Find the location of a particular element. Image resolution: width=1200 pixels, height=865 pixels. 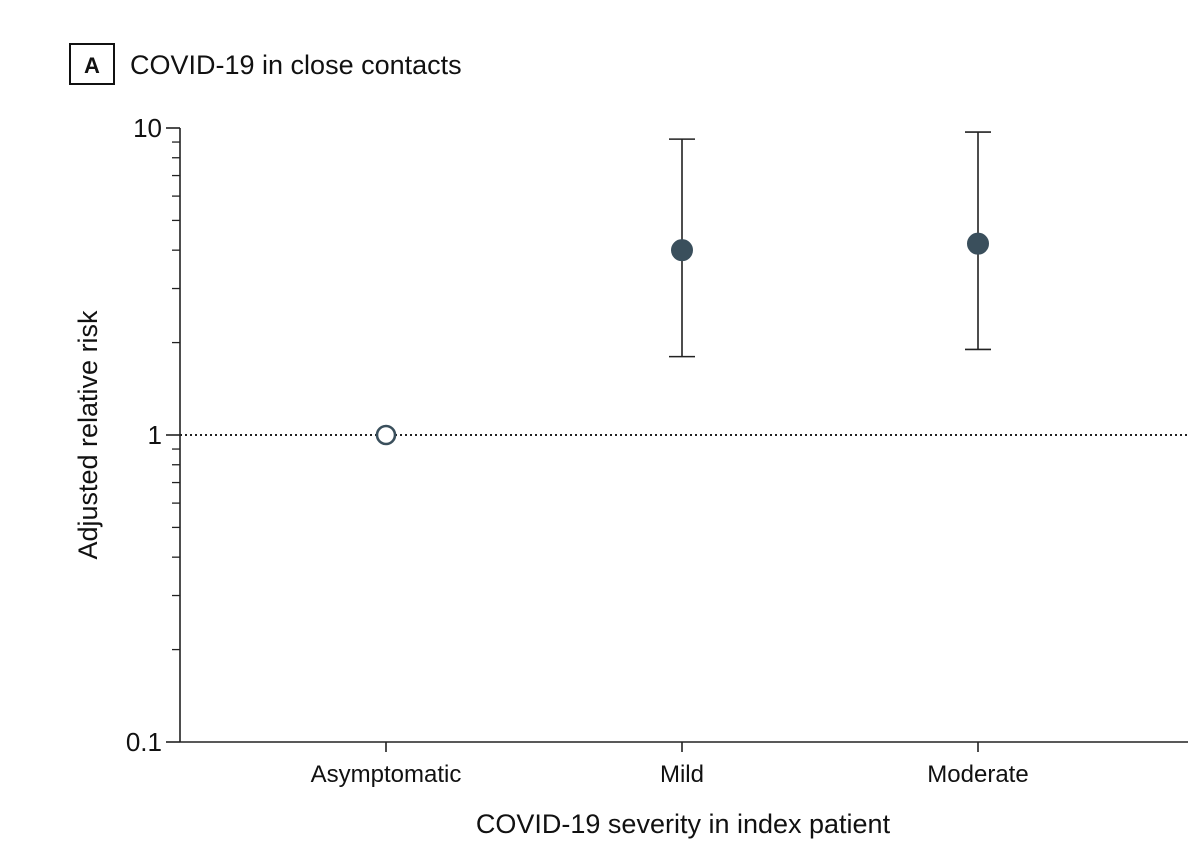

y-tick-label-0: 0.1 is located at coordinates (144, 742).